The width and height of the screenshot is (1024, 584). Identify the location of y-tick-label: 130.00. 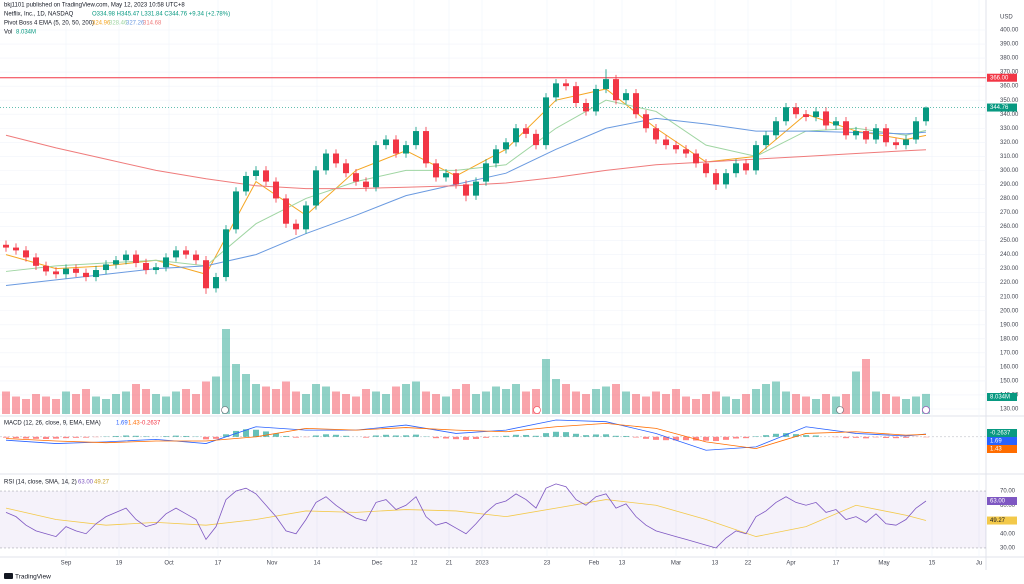
(1009, 410).